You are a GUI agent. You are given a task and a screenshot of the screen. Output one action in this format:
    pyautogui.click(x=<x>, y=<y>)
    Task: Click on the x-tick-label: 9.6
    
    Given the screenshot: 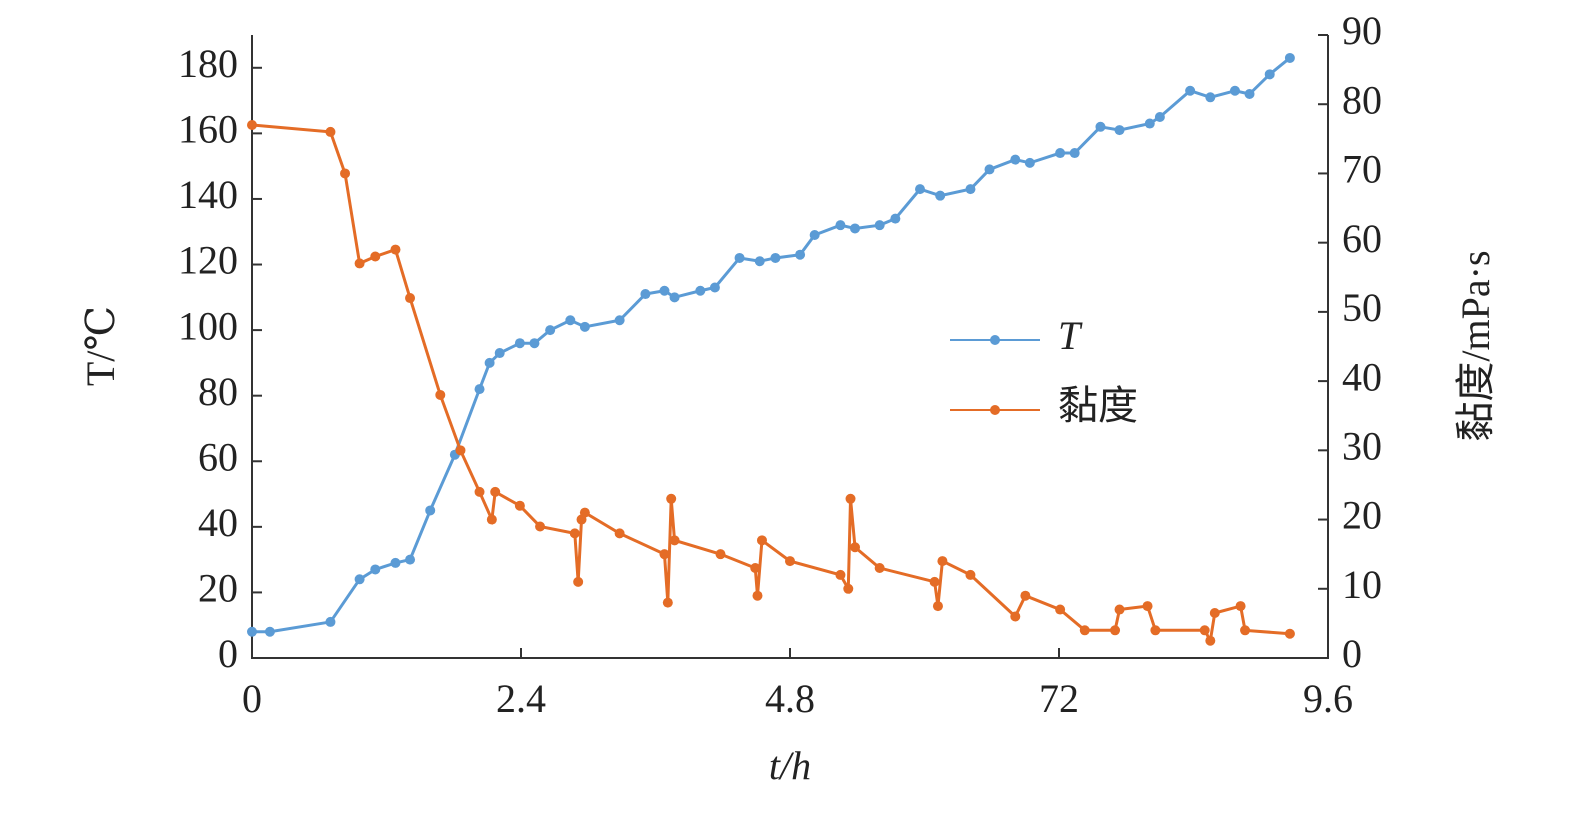 What is the action you would take?
    pyautogui.click(x=1328, y=698)
    